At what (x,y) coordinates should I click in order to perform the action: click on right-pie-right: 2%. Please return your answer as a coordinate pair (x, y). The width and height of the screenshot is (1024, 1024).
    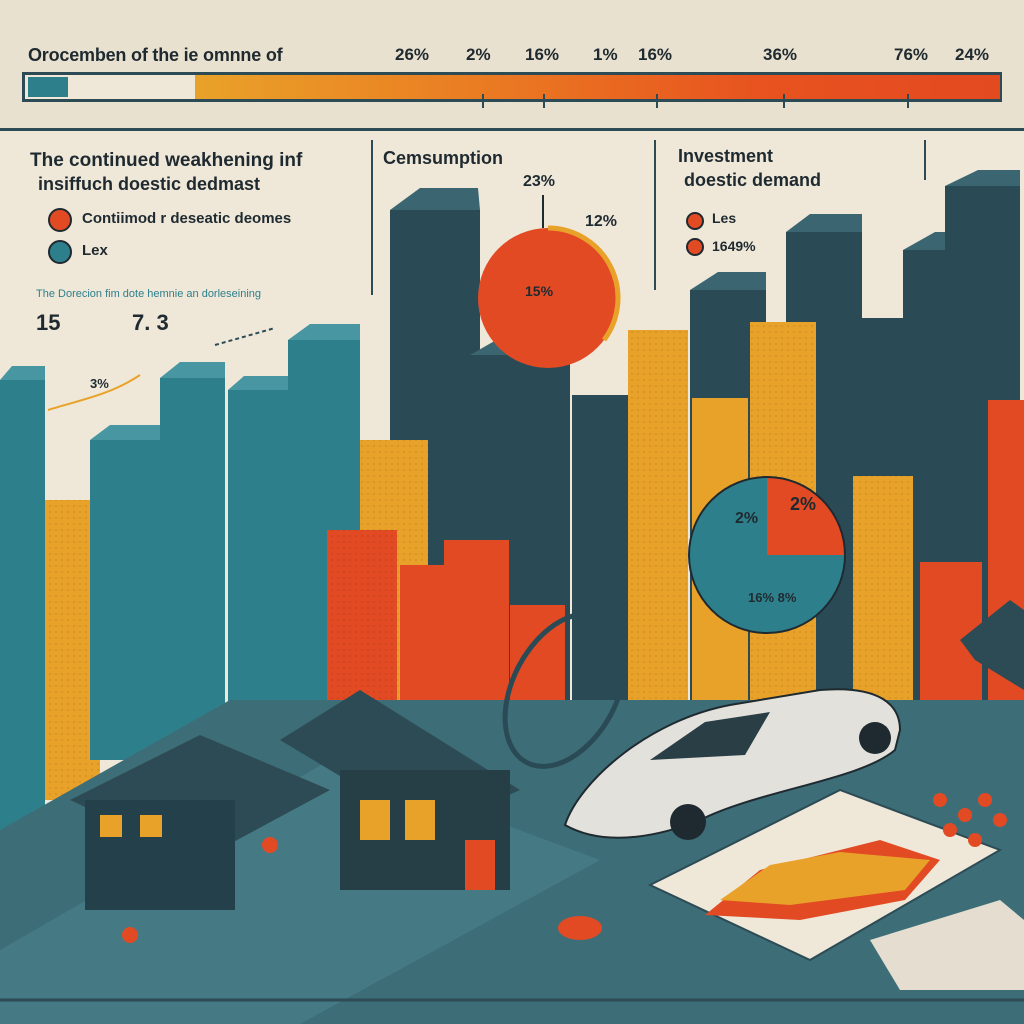
    Looking at the image, I should click on (803, 504).